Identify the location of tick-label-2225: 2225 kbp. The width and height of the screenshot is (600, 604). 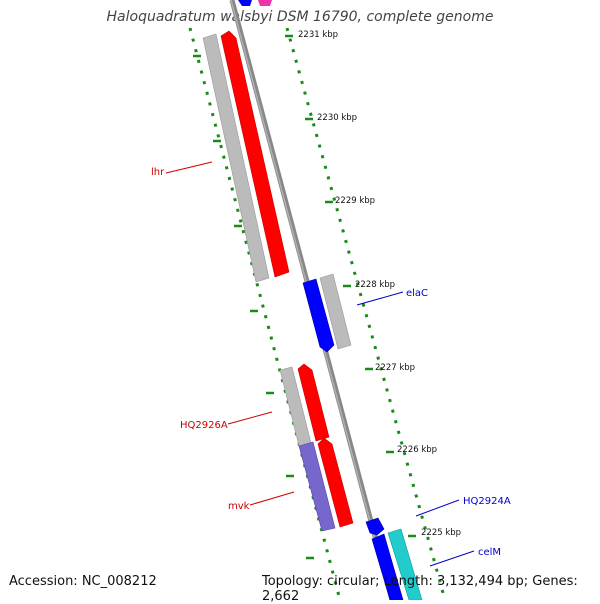
(441, 533).